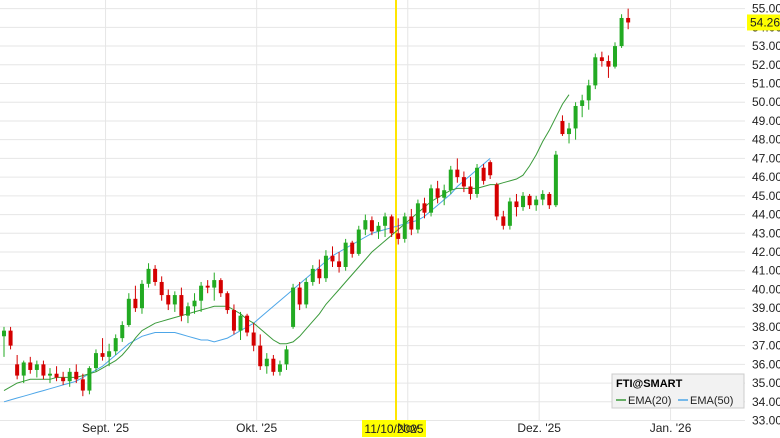 This screenshot has height=438, width=780. I want to click on y-tick-label: 46.00, so click(766, 177).